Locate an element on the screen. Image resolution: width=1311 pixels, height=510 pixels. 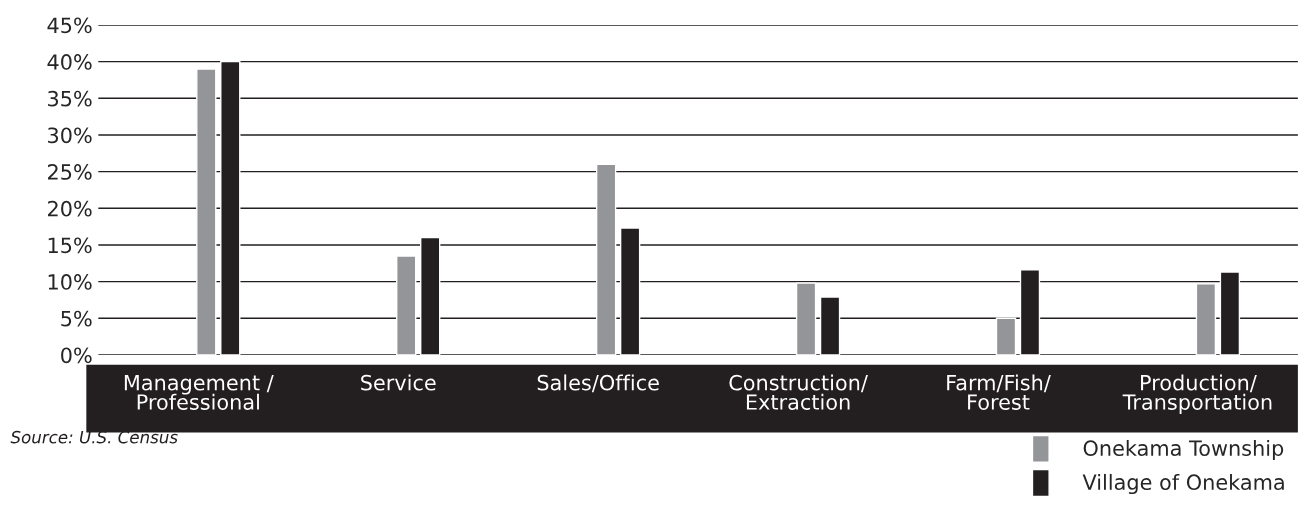
x-tick-label: Sales/Office is located at coordinates (598, 383).